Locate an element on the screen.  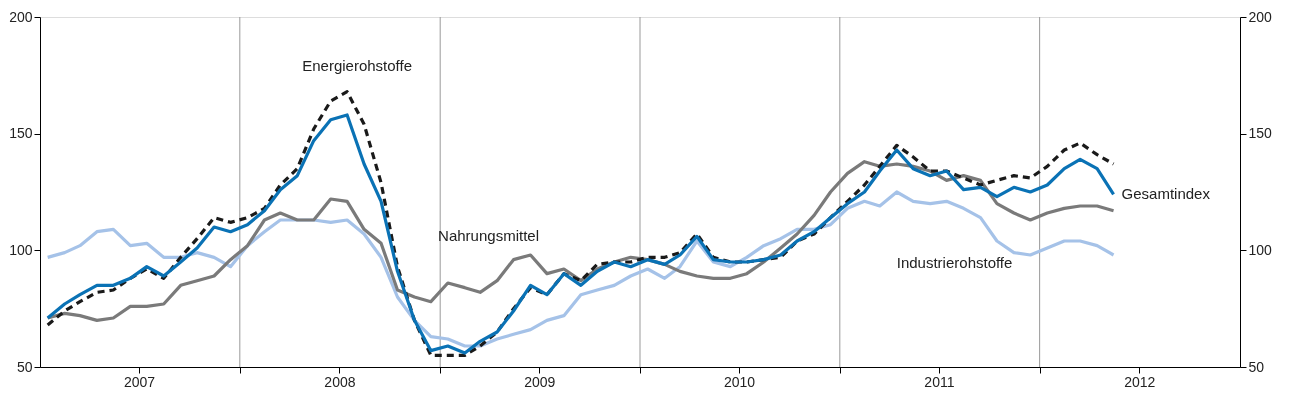
y2-tick-label: 200 is located at coordinates (1260, 16).